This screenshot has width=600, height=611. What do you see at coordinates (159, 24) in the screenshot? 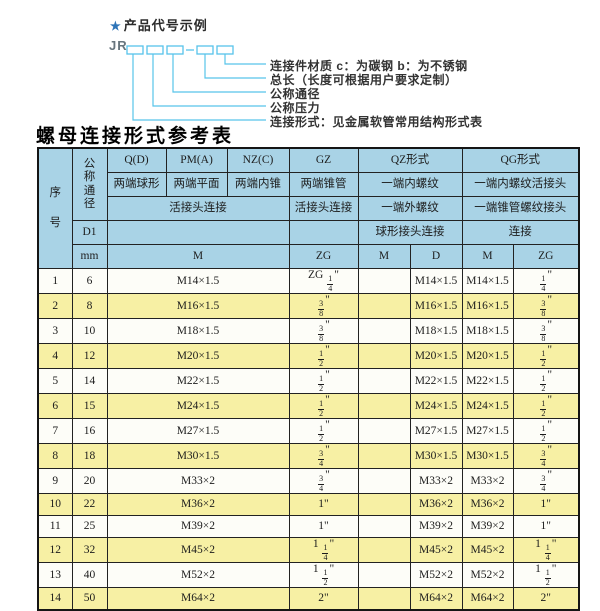
I see `diagram-title: ★ 产品代号示例` at bounding box center [159, 24].